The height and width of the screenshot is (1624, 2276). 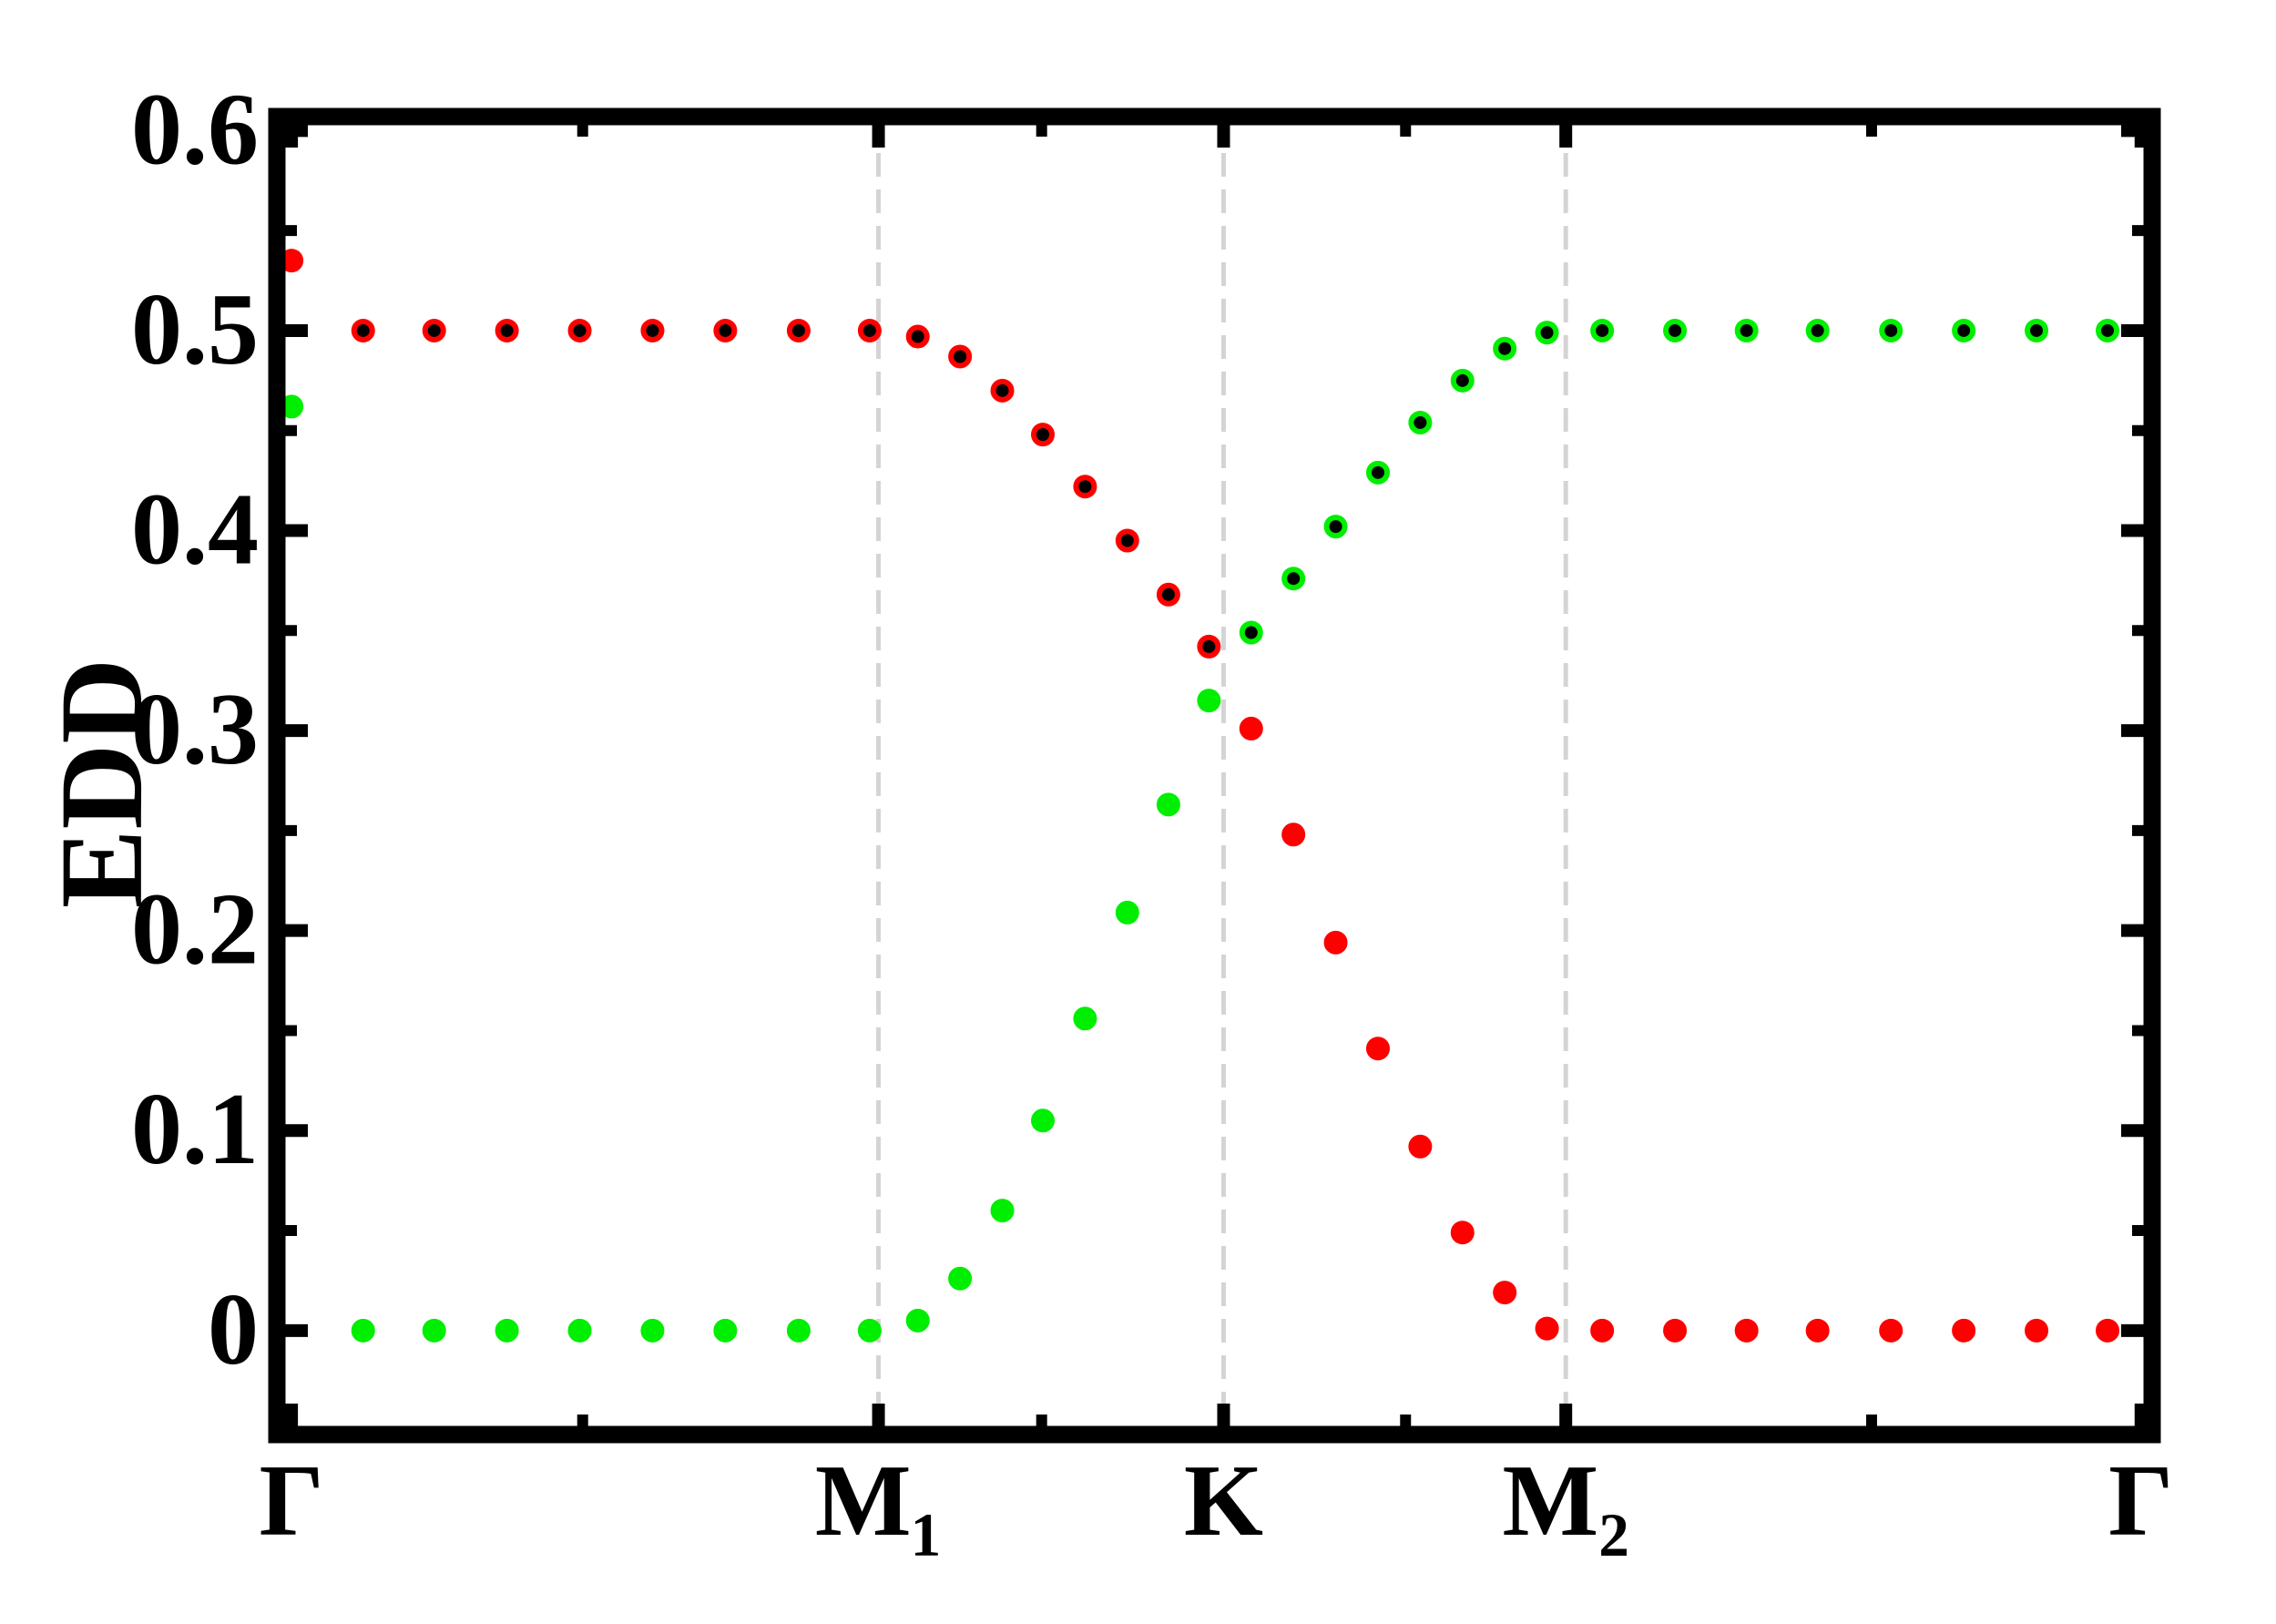 I want to click on x-tick-label: M₁, so click(x=878, y=1502).